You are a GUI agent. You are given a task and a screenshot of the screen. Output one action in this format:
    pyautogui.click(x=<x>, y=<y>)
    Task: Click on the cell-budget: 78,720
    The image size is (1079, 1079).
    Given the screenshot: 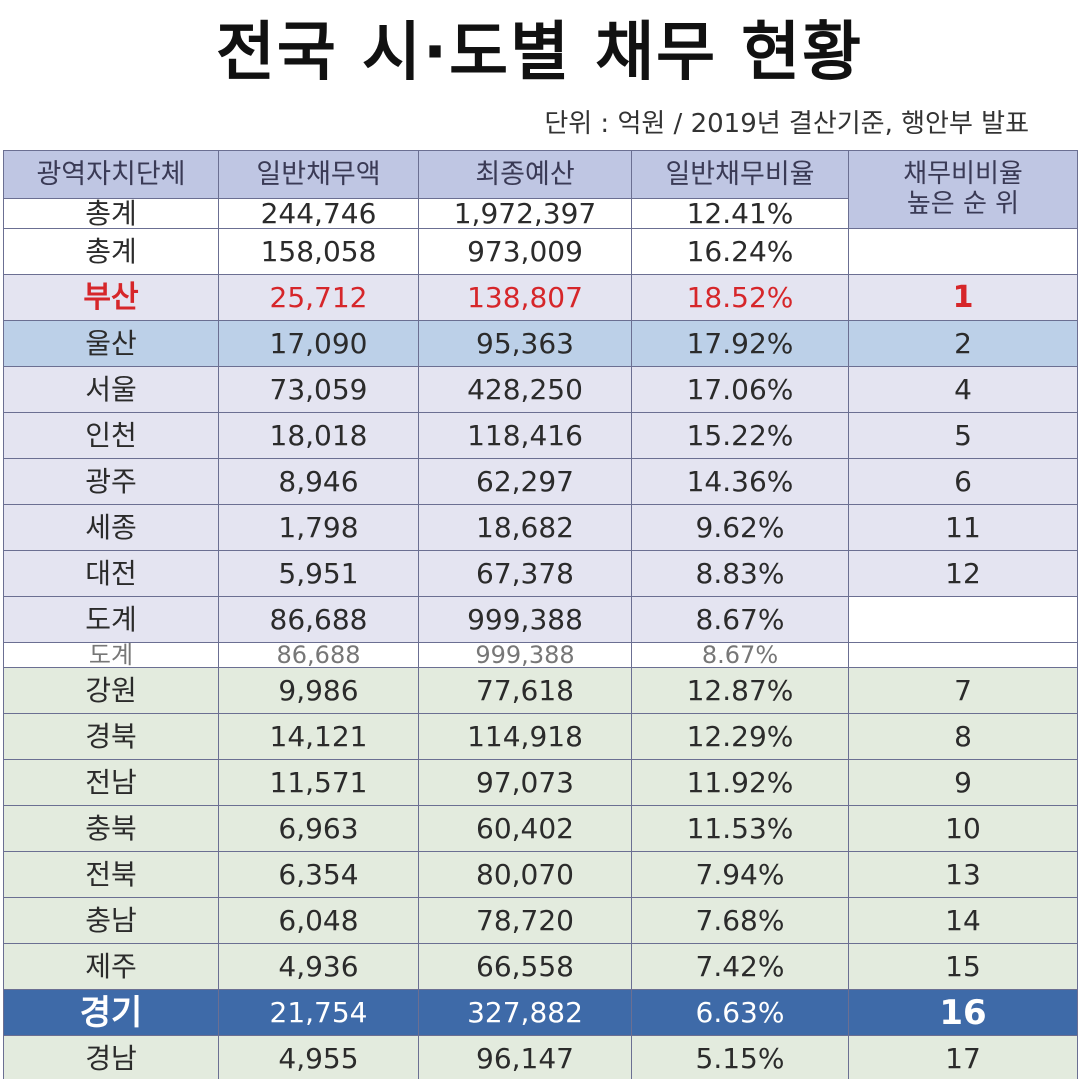 What is the action you would take?
    pyautogui.click(x=525, y=920)
    